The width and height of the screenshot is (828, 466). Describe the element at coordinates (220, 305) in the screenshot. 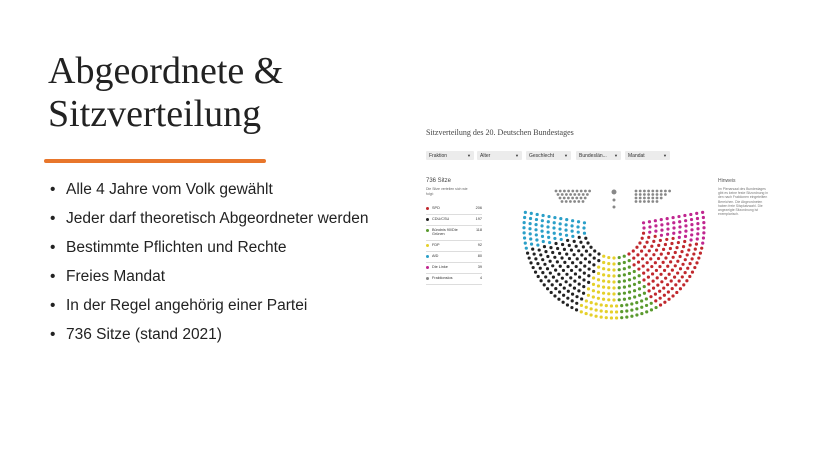

I see `bullet-item: In der Regel angehörig einer Partei` at that location.